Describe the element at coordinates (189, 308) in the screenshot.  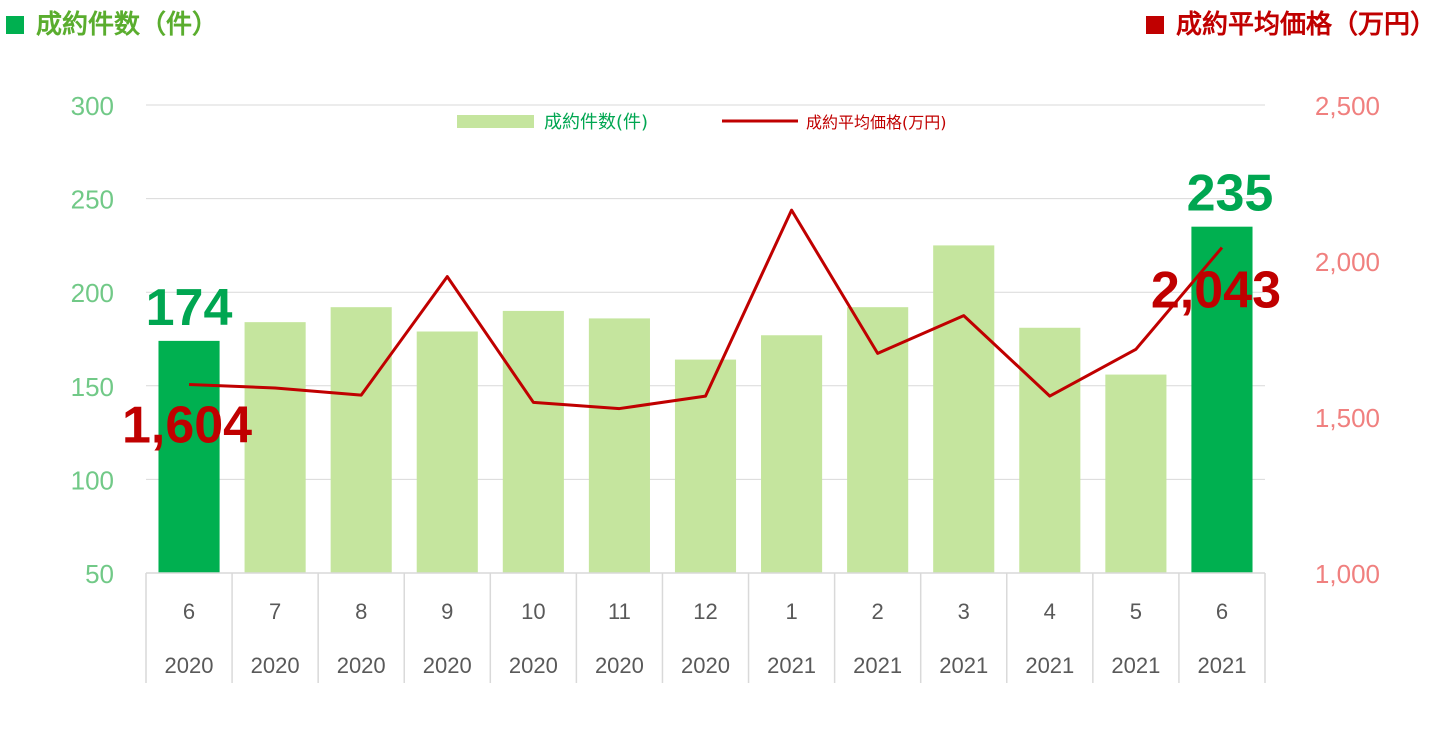
I see `bar-value-annotation: 174` at that location.